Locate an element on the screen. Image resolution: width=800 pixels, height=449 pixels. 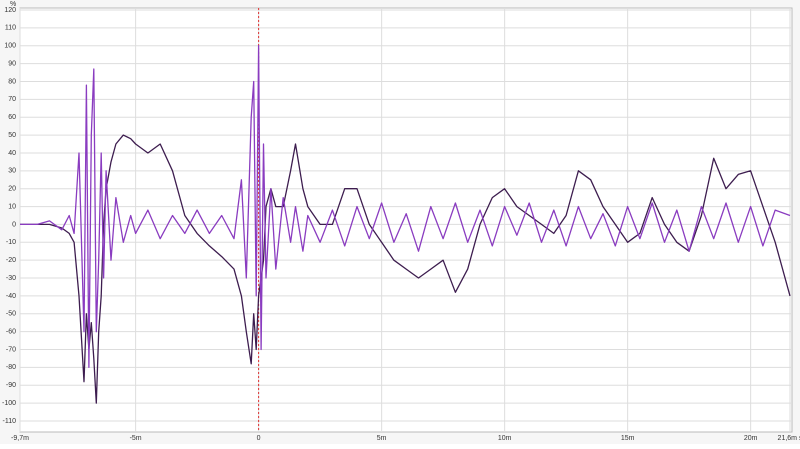
y-tick-label: 20 is located at coordinates (12, 189).